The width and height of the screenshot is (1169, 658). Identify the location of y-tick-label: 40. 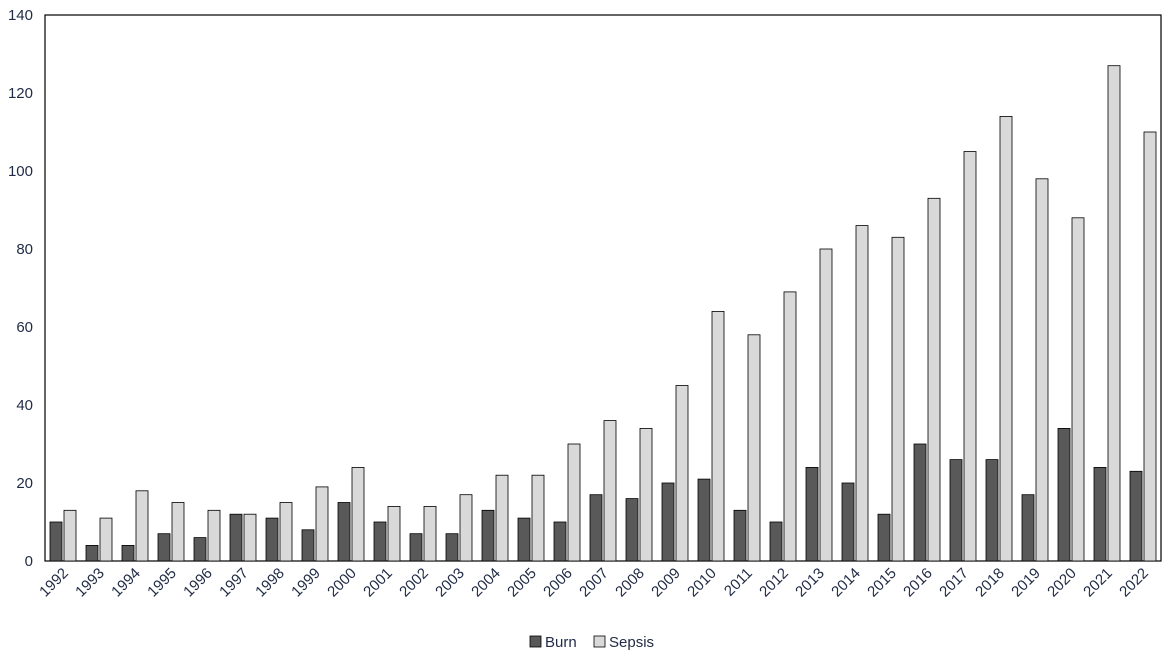
(24, 405).